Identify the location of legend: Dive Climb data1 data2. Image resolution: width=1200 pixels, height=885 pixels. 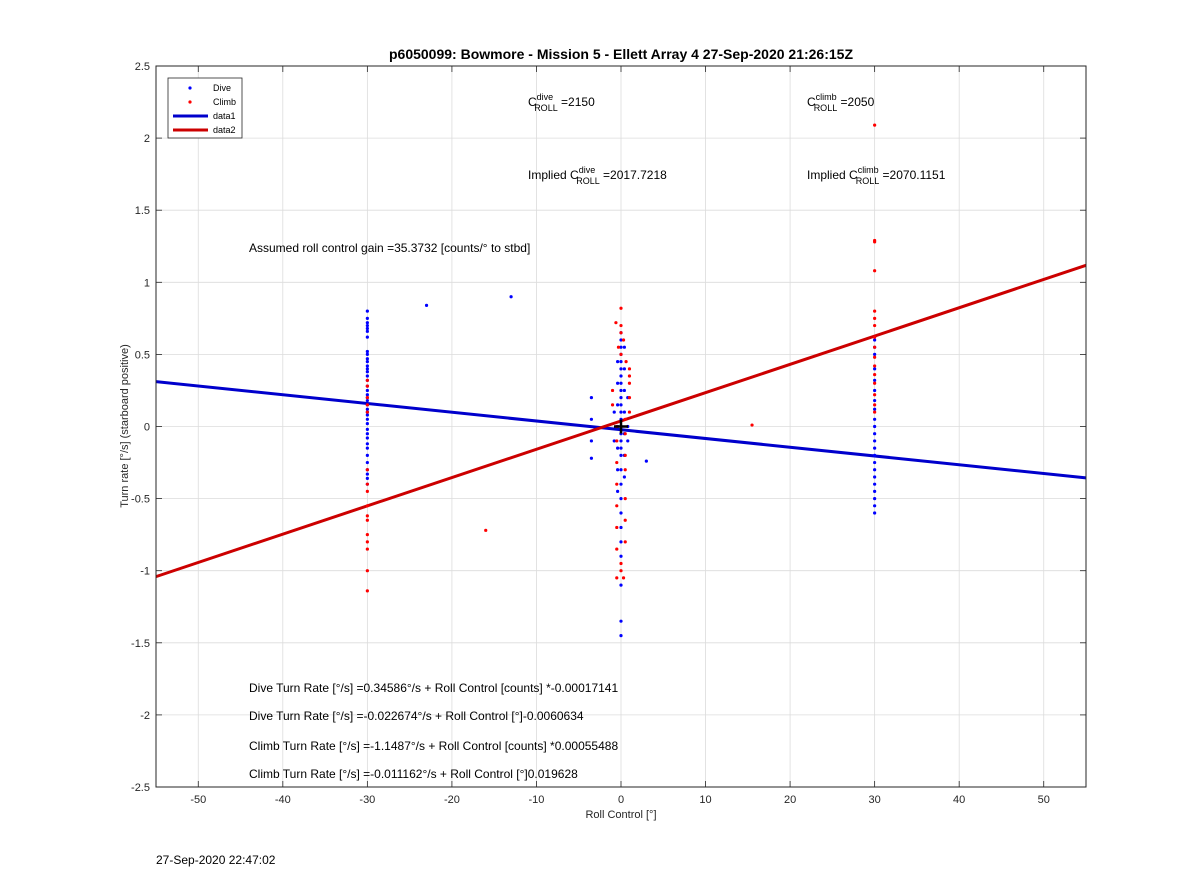
(205, 108).